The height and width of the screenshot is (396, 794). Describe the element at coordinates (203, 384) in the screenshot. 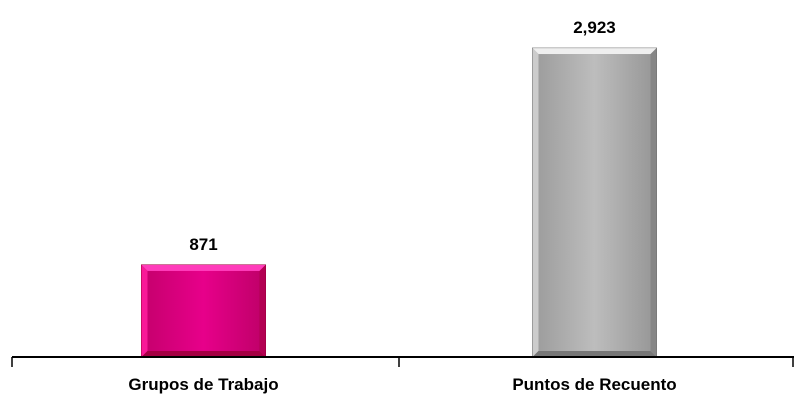

I see `x-tick-label-grupos-de-trabajo: Grupos de Trabajo` at that location.